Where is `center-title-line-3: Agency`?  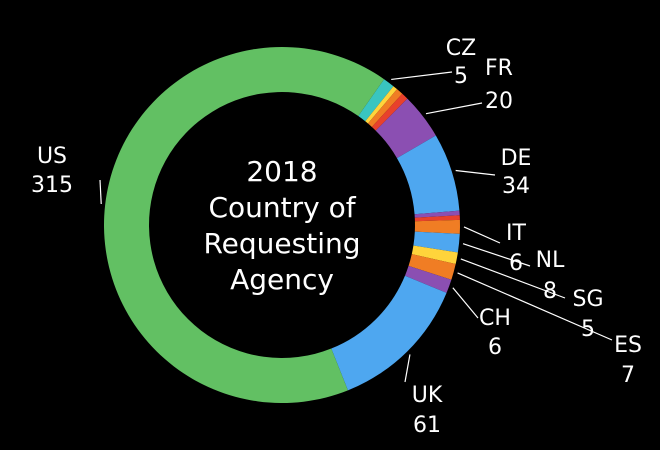 center-title-line-3: Agency is located at coordinates (282, 279).